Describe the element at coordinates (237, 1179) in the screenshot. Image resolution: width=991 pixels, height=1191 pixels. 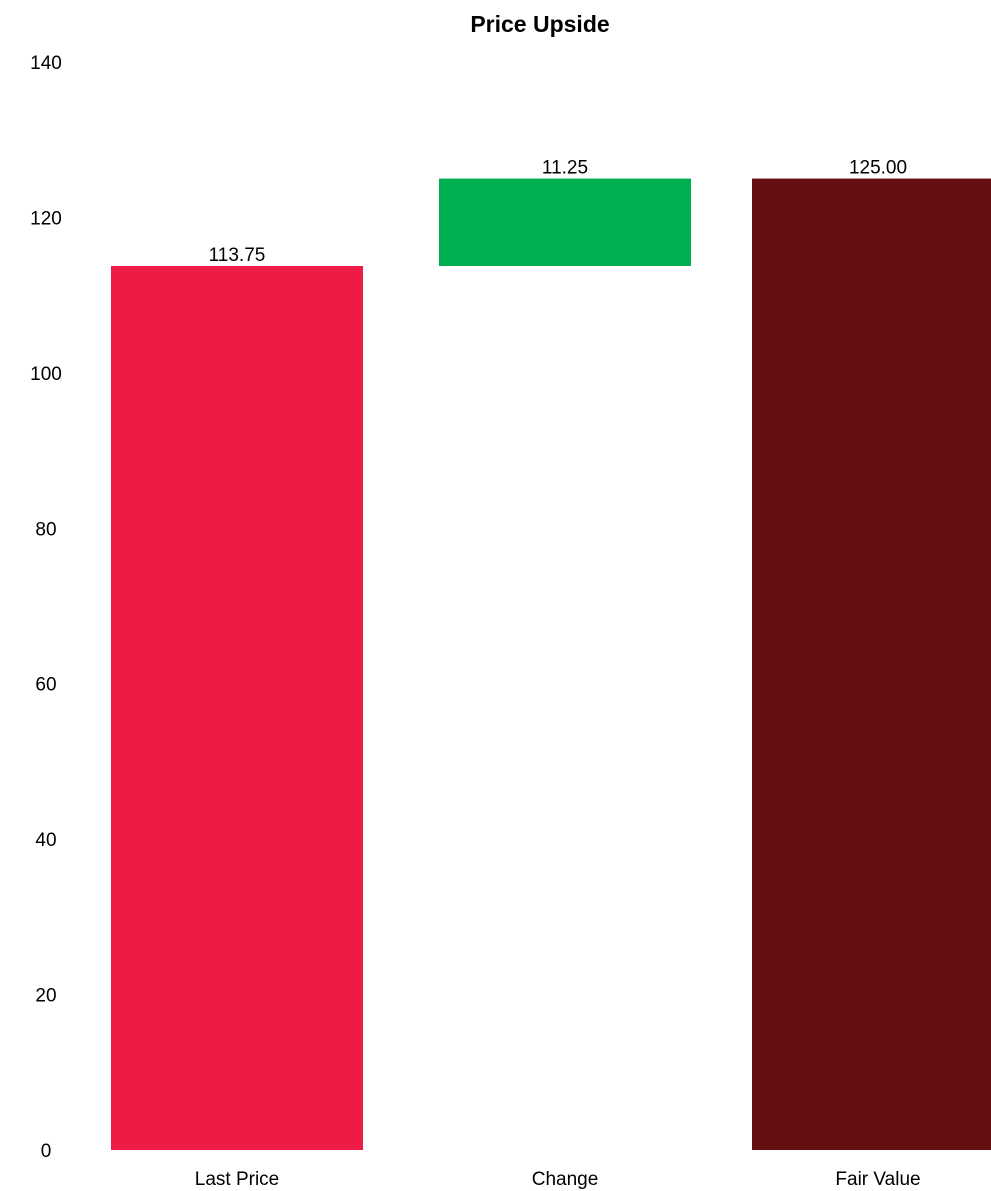
I see `x-tick-label: Last Price` at that location.